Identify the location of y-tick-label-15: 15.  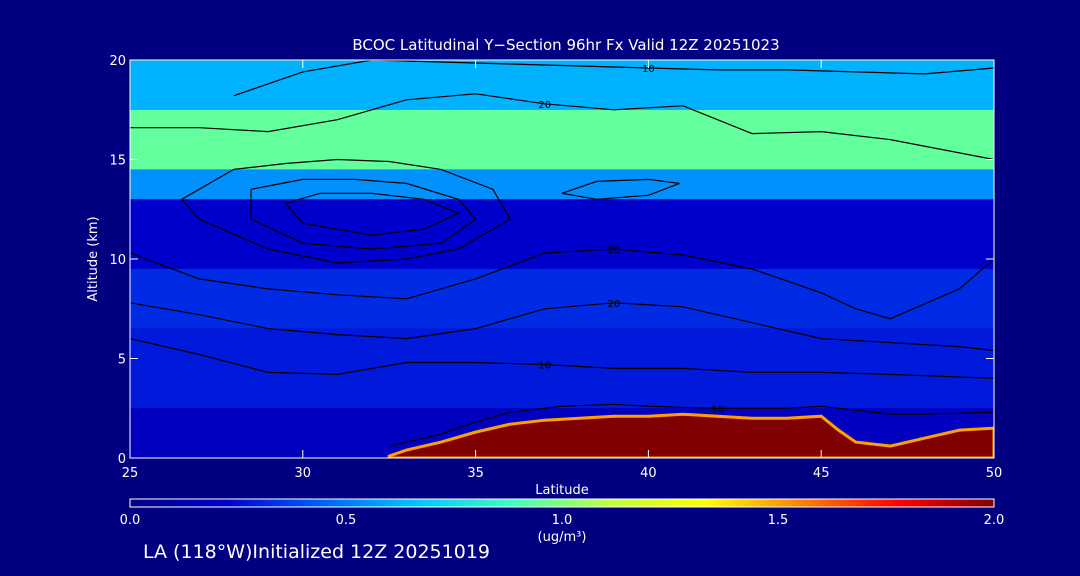
(117, 161).